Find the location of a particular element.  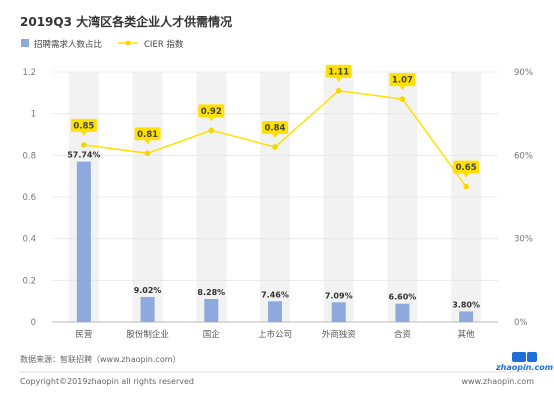

left-tick-label: 1.2 is located at coordinates (29, 73).